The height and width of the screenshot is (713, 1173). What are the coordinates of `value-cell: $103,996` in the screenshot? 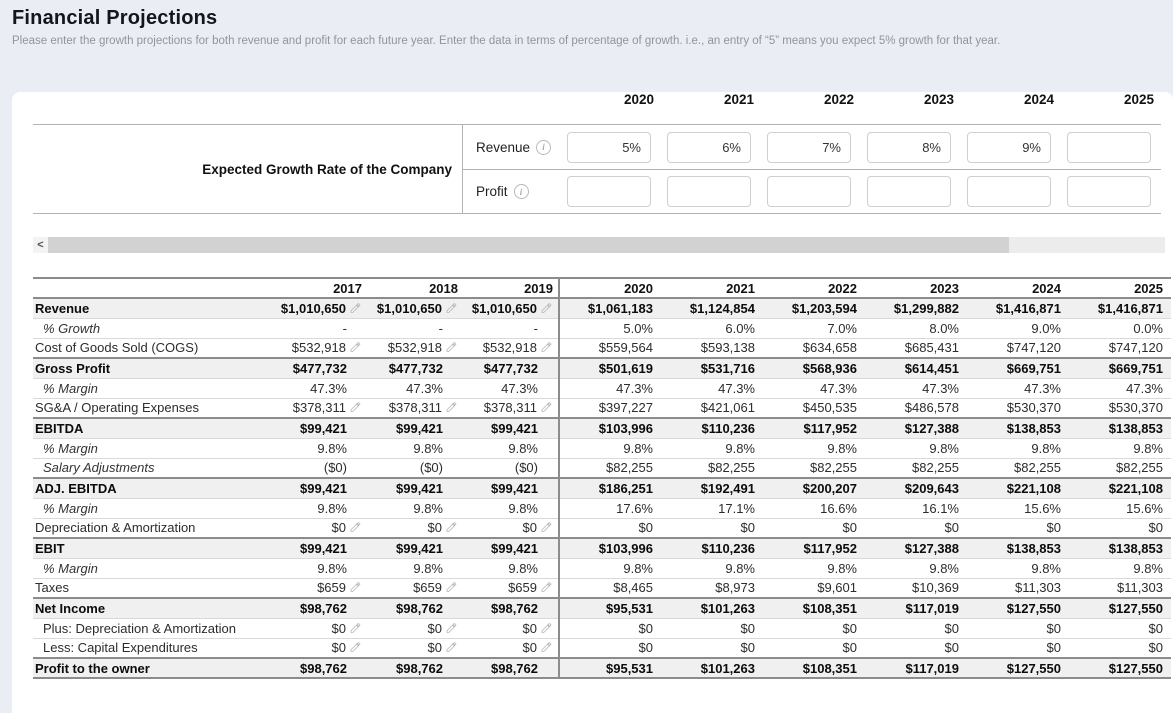 It's located at (610, 547).